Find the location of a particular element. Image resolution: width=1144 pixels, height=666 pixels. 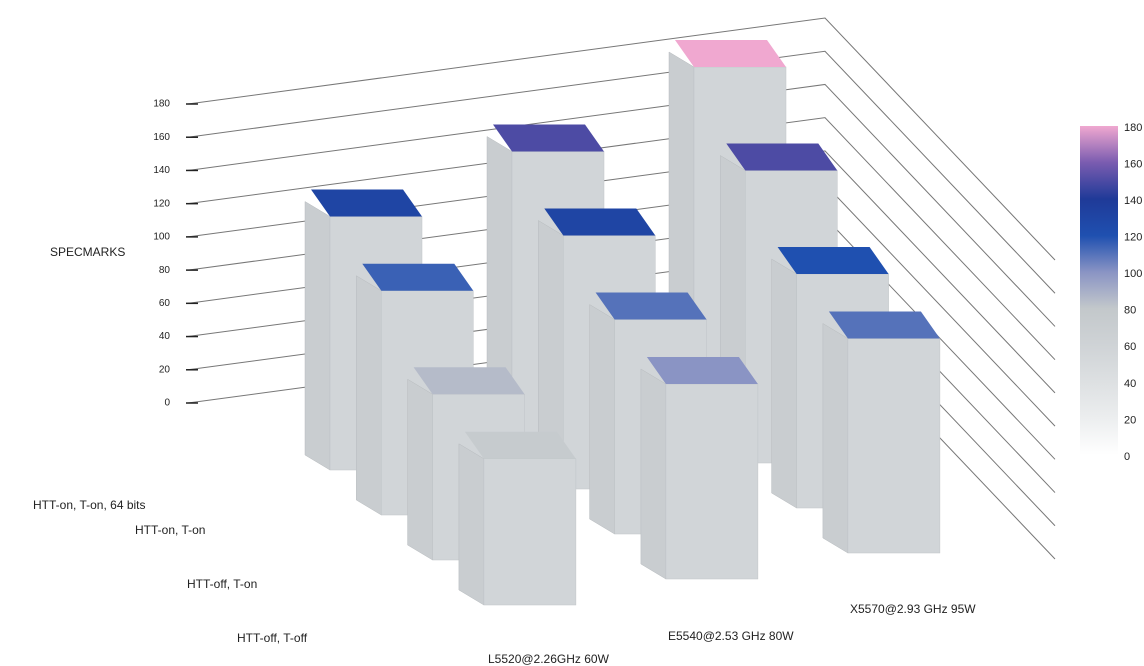

legend-label: HTT-on, T-on is located at coordinates (170, 530).